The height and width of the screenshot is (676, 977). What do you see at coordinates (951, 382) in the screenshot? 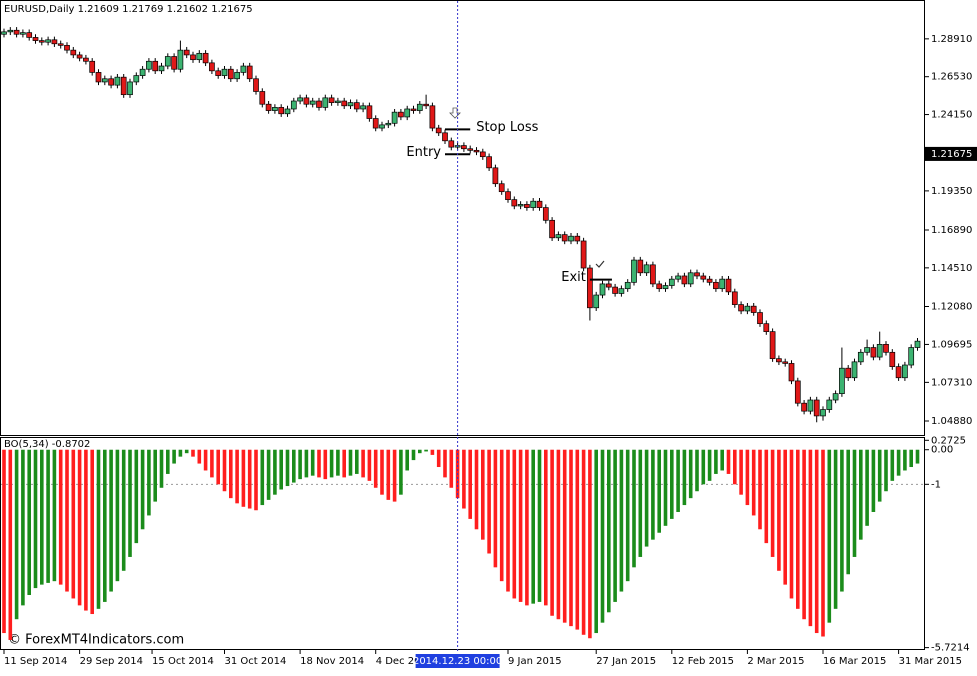
I see `y-tick-label: 1.07310` at bounding box center [951, 382].